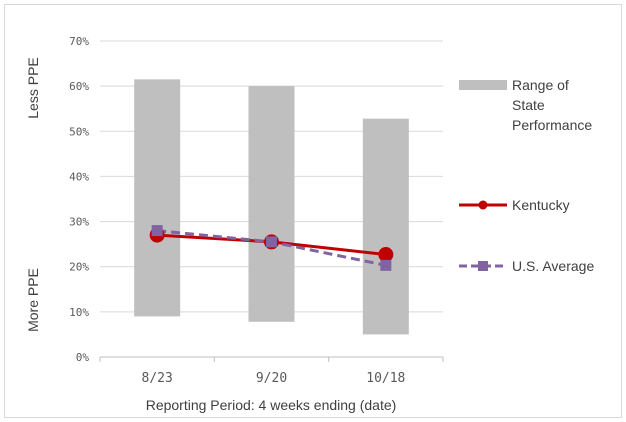 The height and width of the screenshot is (422, 626). Describe the element at coordinates (33, 87) in the screenshot. I see `y-axis-title-top: Less PPE` at that location.